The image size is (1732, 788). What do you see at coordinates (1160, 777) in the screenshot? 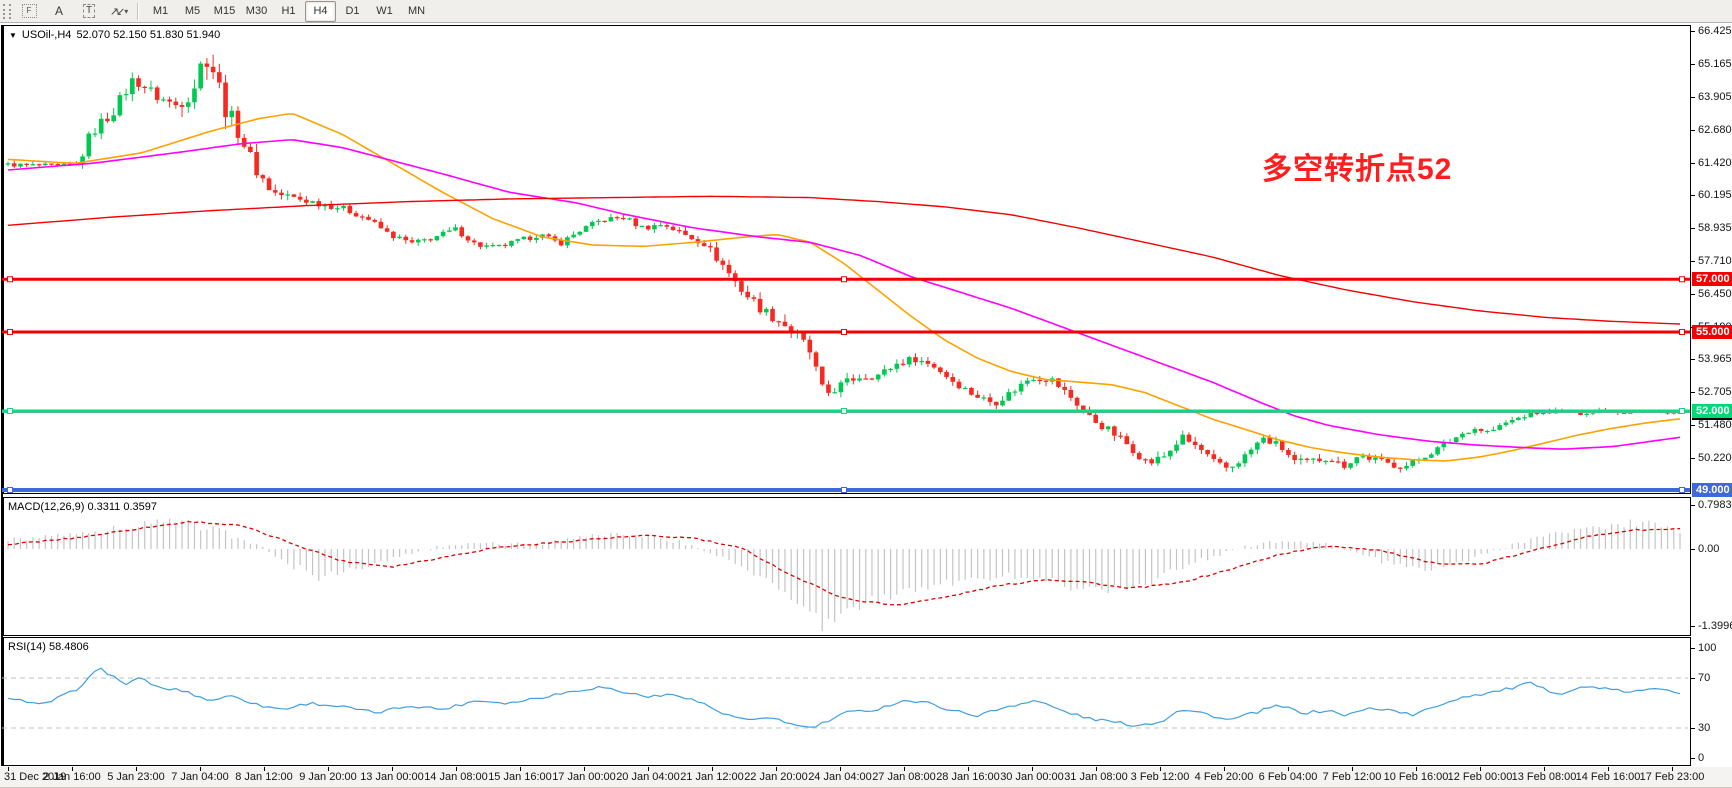
I see `time-label: 3 Feb 12:00` at bounding box center [1160, 777].